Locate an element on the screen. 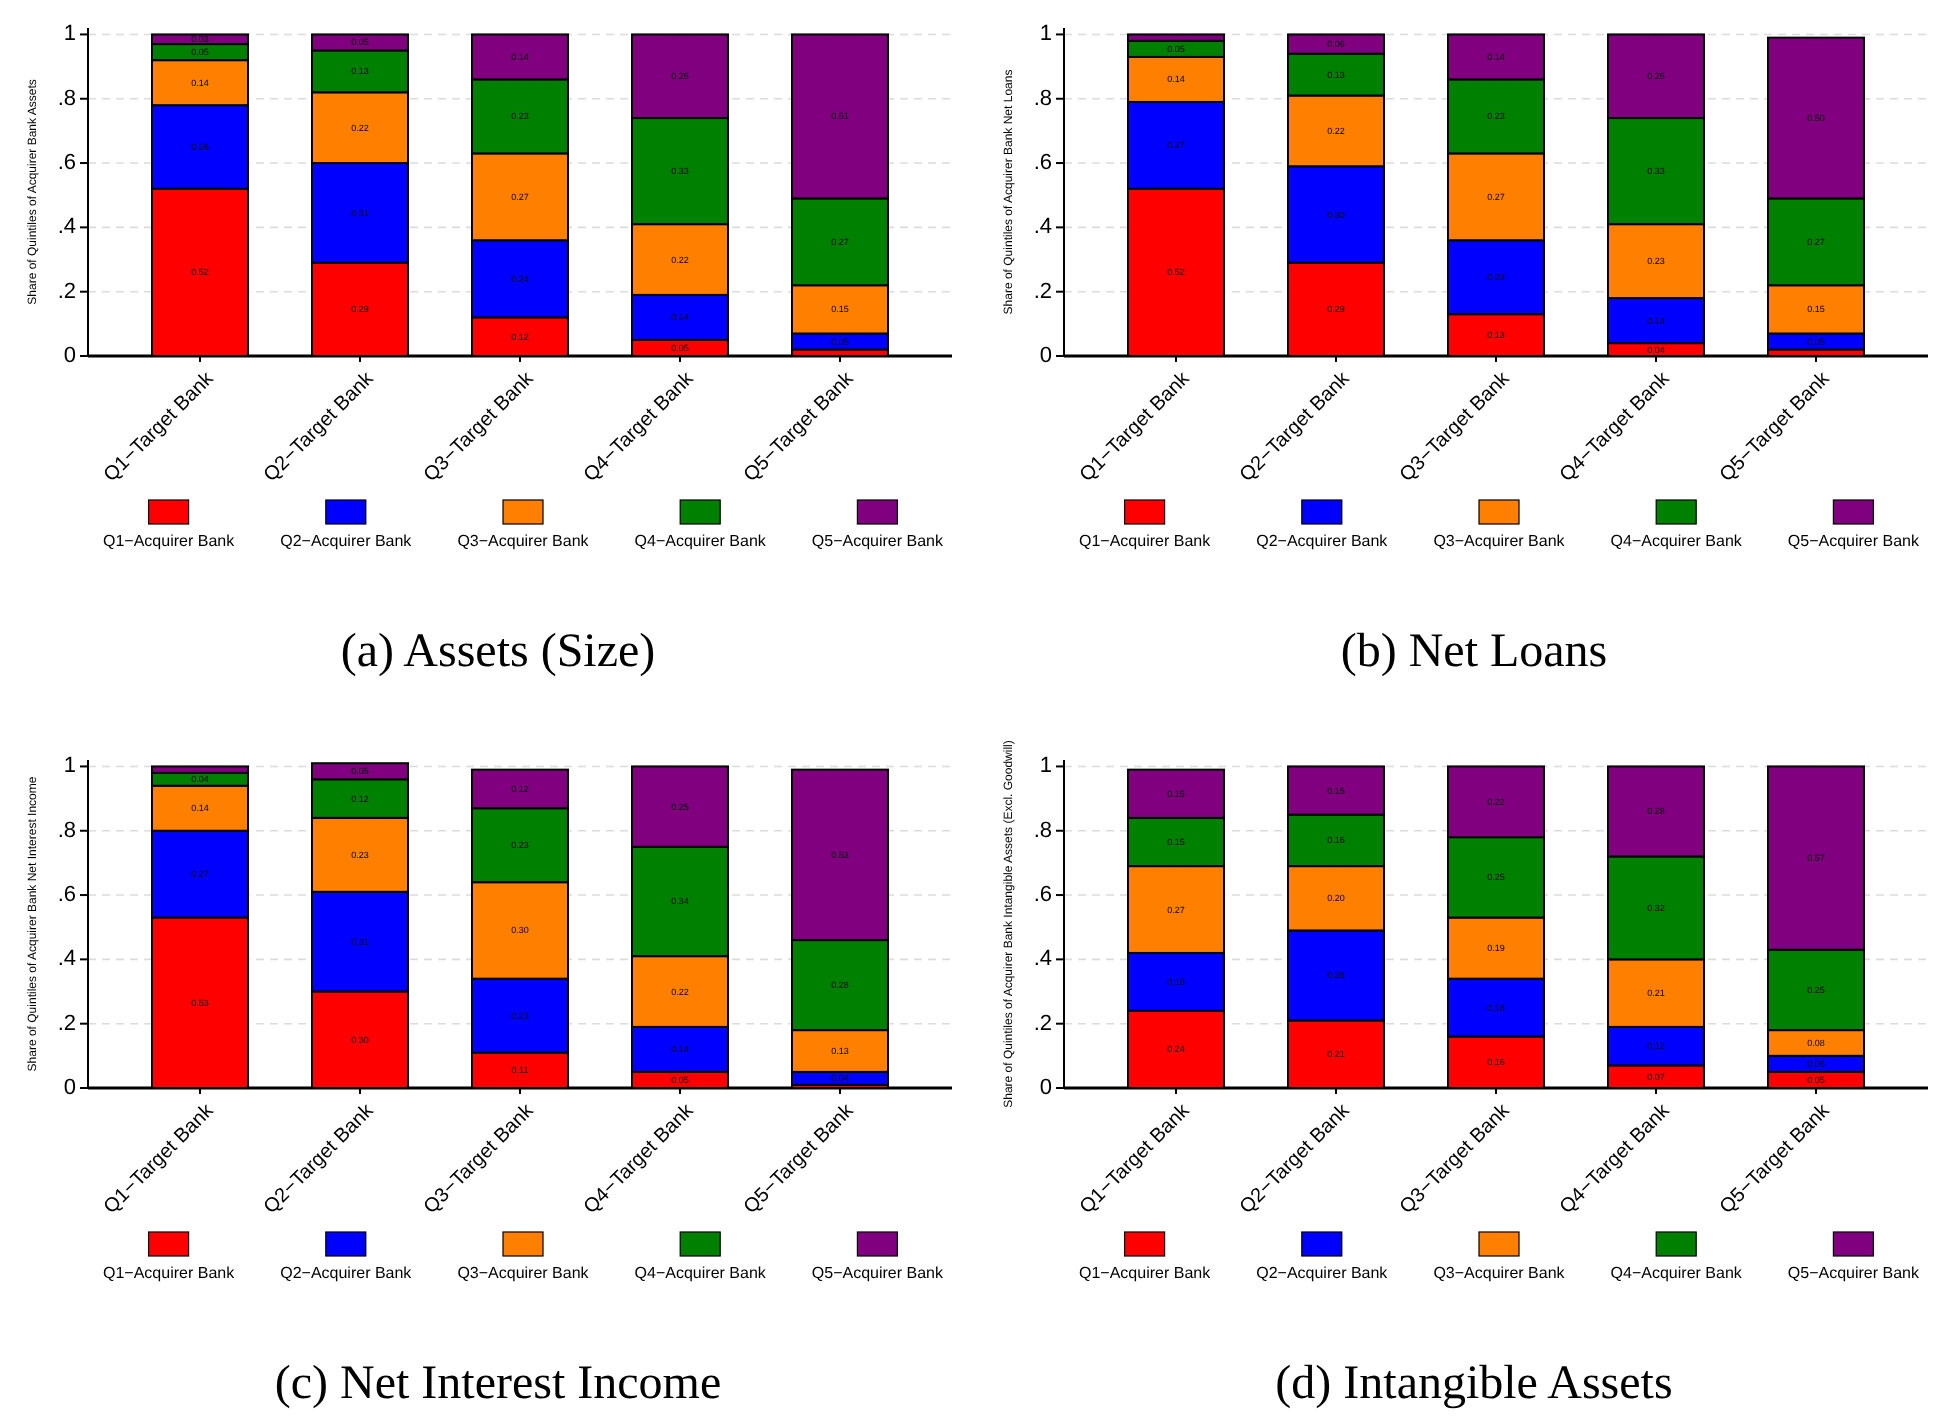  text: (c) Net Interest Income is located at coordinates (498, 1384).